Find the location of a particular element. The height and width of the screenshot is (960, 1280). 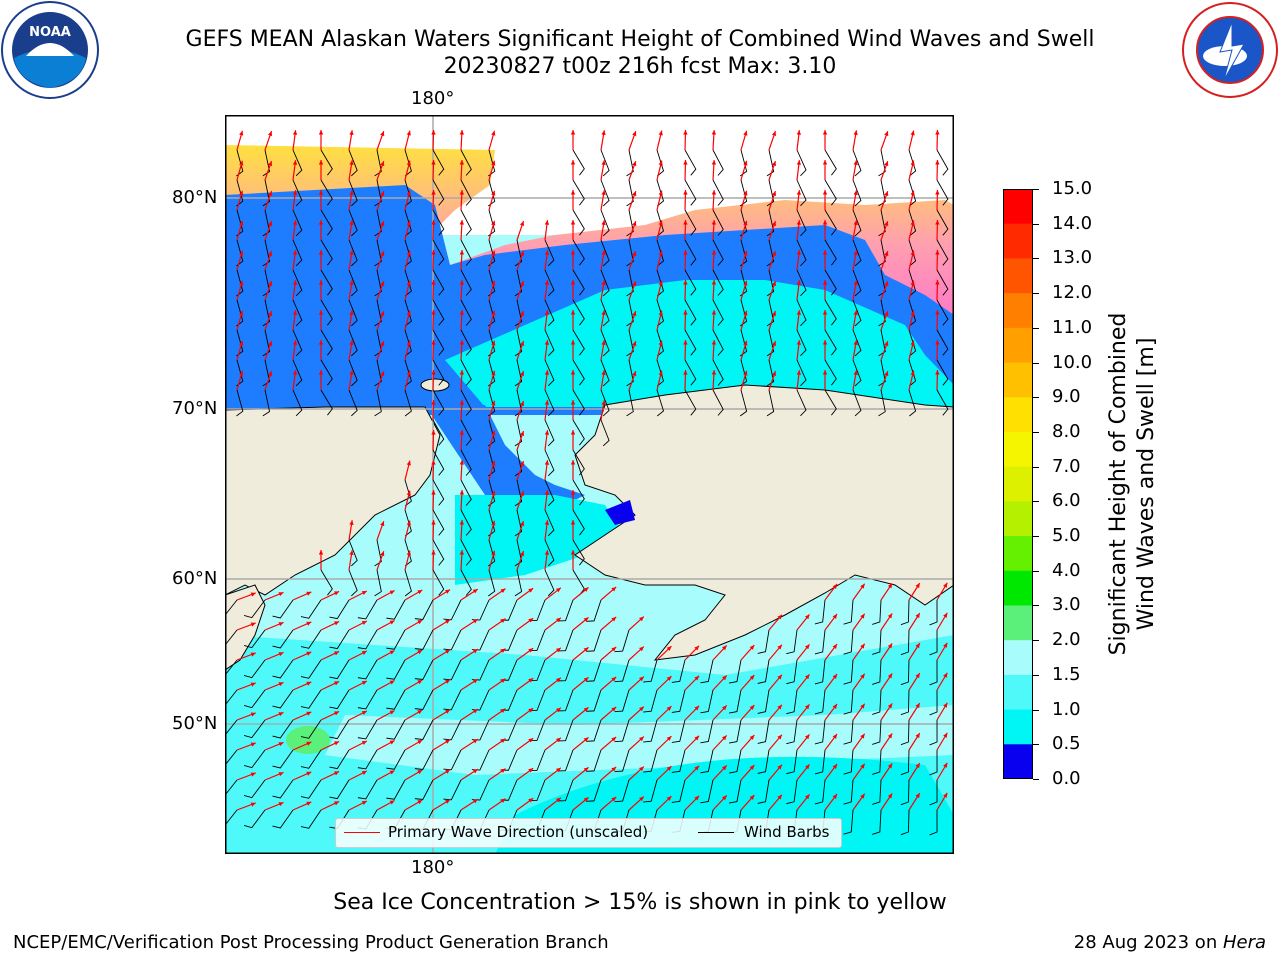

siberia-land is located at coordinates (333, 501).